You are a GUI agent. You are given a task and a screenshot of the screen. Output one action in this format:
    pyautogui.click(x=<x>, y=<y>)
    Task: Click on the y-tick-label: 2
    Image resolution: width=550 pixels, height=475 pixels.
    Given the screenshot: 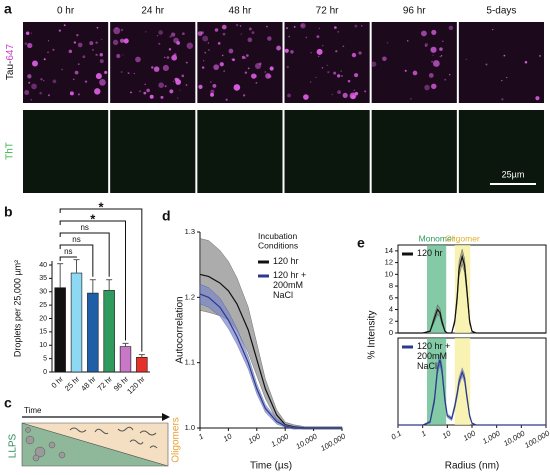 What is the action you would take?
    pyautogui.click(x=391, y=320)
    